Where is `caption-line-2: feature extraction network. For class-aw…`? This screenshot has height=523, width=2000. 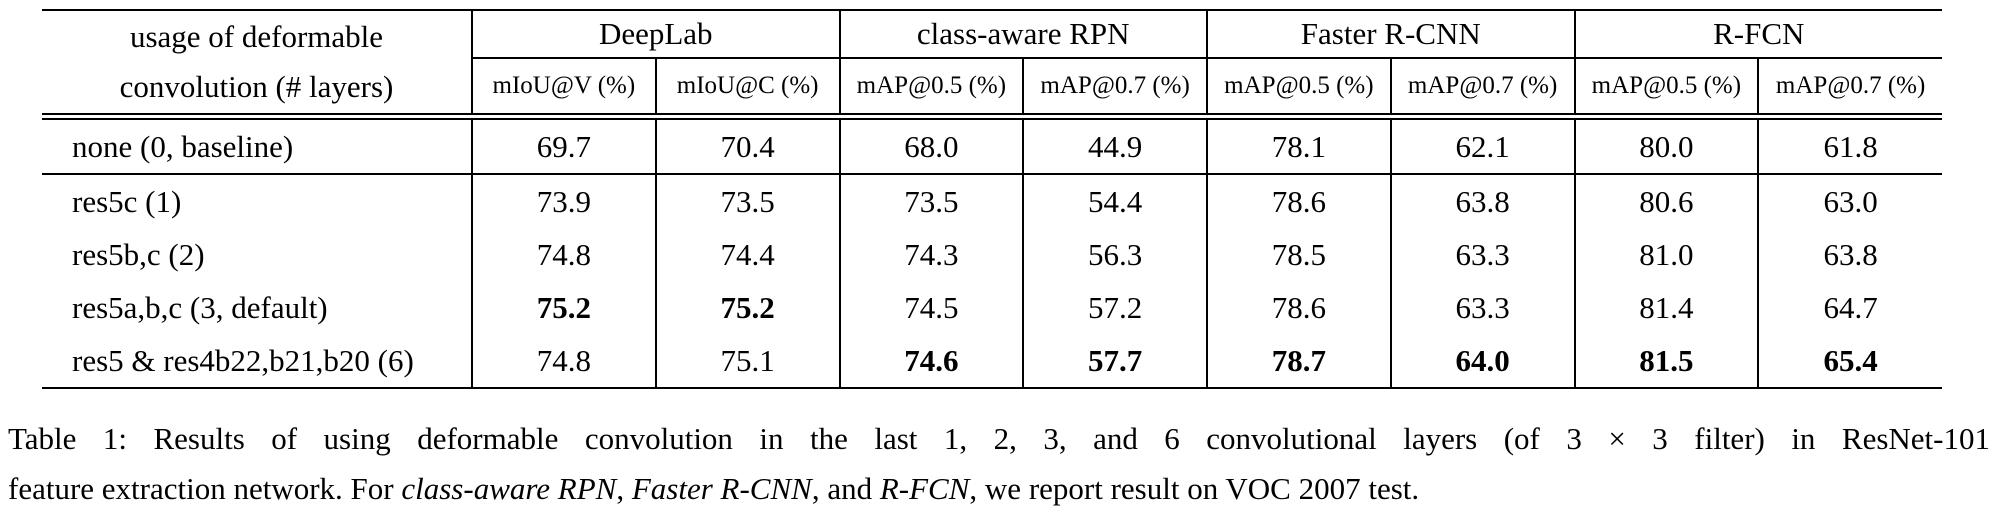 caption-line-2: feature extraction network. For class-aw… is located at coordinates (999, 489).